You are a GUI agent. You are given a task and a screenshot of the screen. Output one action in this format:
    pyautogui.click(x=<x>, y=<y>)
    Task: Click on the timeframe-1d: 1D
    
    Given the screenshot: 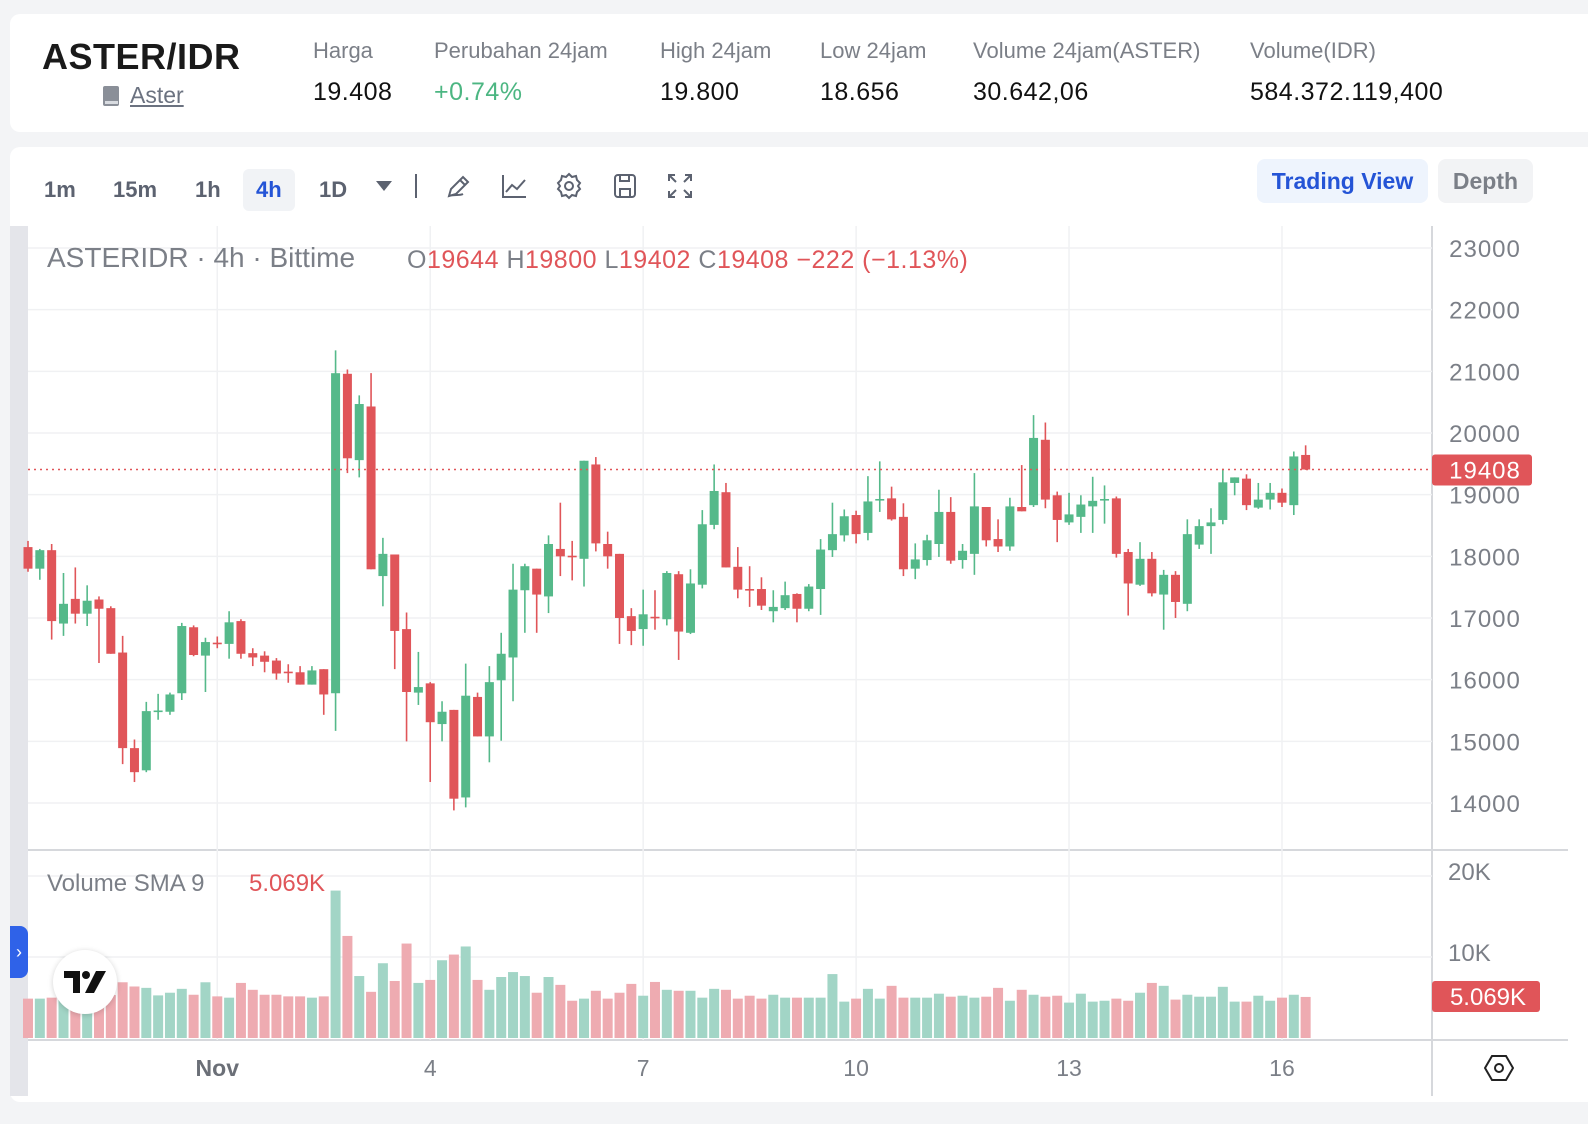 What is the action you would take?
    pyautogui.click(x=333, y=189)
    